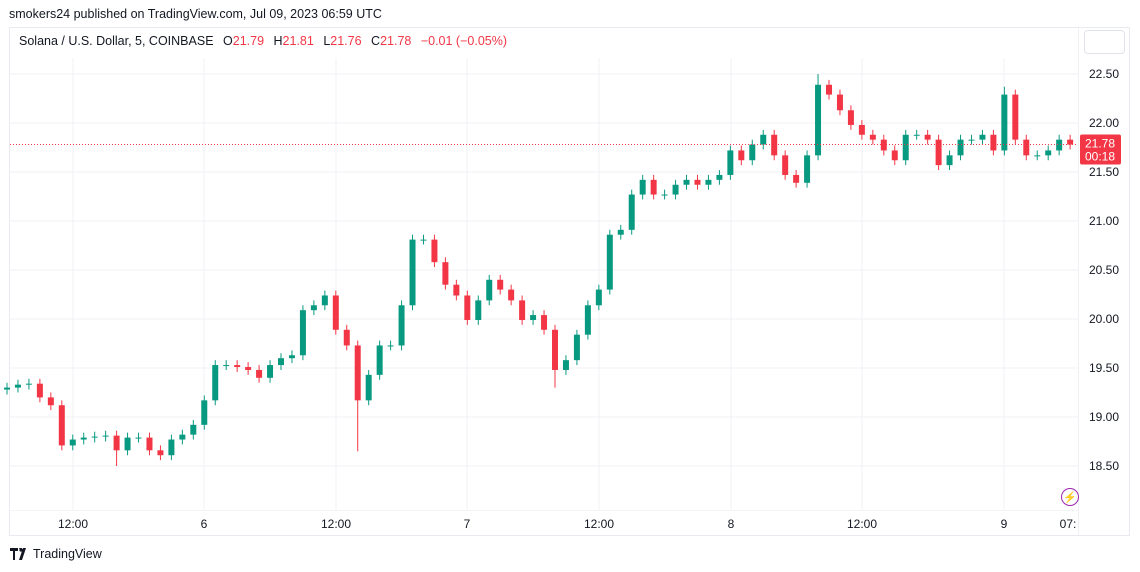 Image resolution: width=1140 pixels, height=572 pixels. I want to click on price-tick-label: 21.50, so click(1104, 172).